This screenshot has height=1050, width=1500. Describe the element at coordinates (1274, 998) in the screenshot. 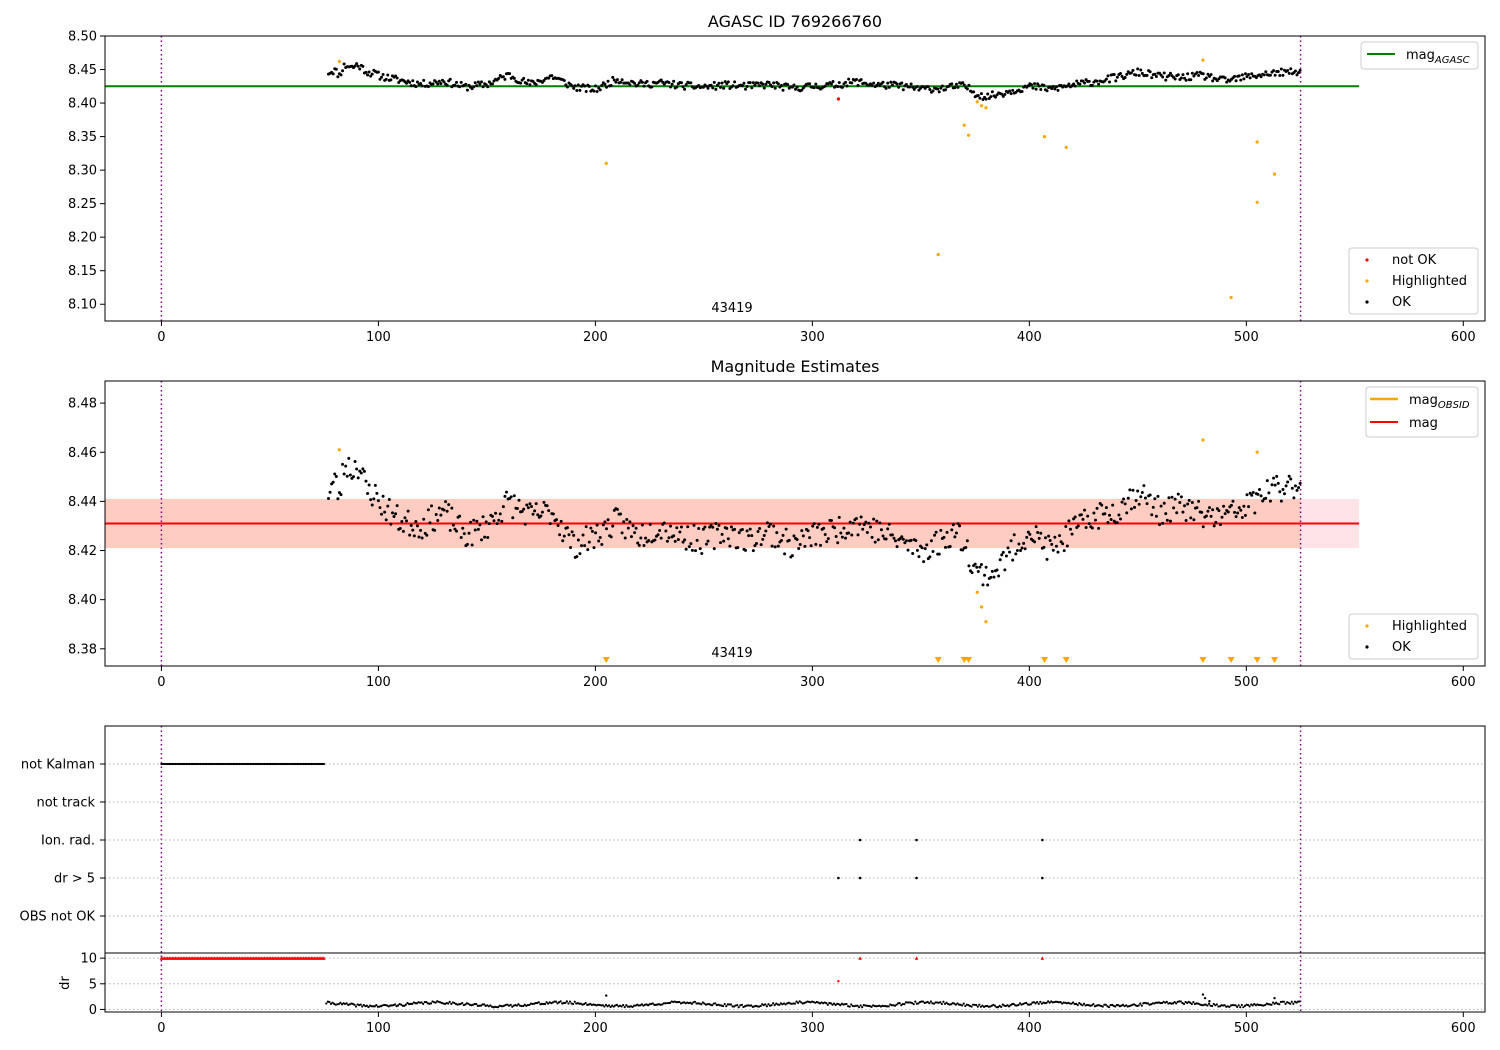

I see `dr-outlier-point` at that location.